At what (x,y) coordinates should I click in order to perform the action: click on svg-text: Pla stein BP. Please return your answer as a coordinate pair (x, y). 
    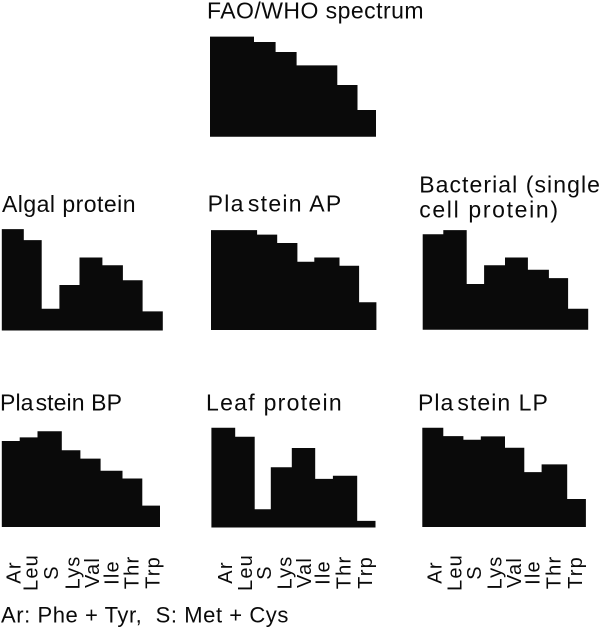
    Looking at the image, I should click on (61, 403).